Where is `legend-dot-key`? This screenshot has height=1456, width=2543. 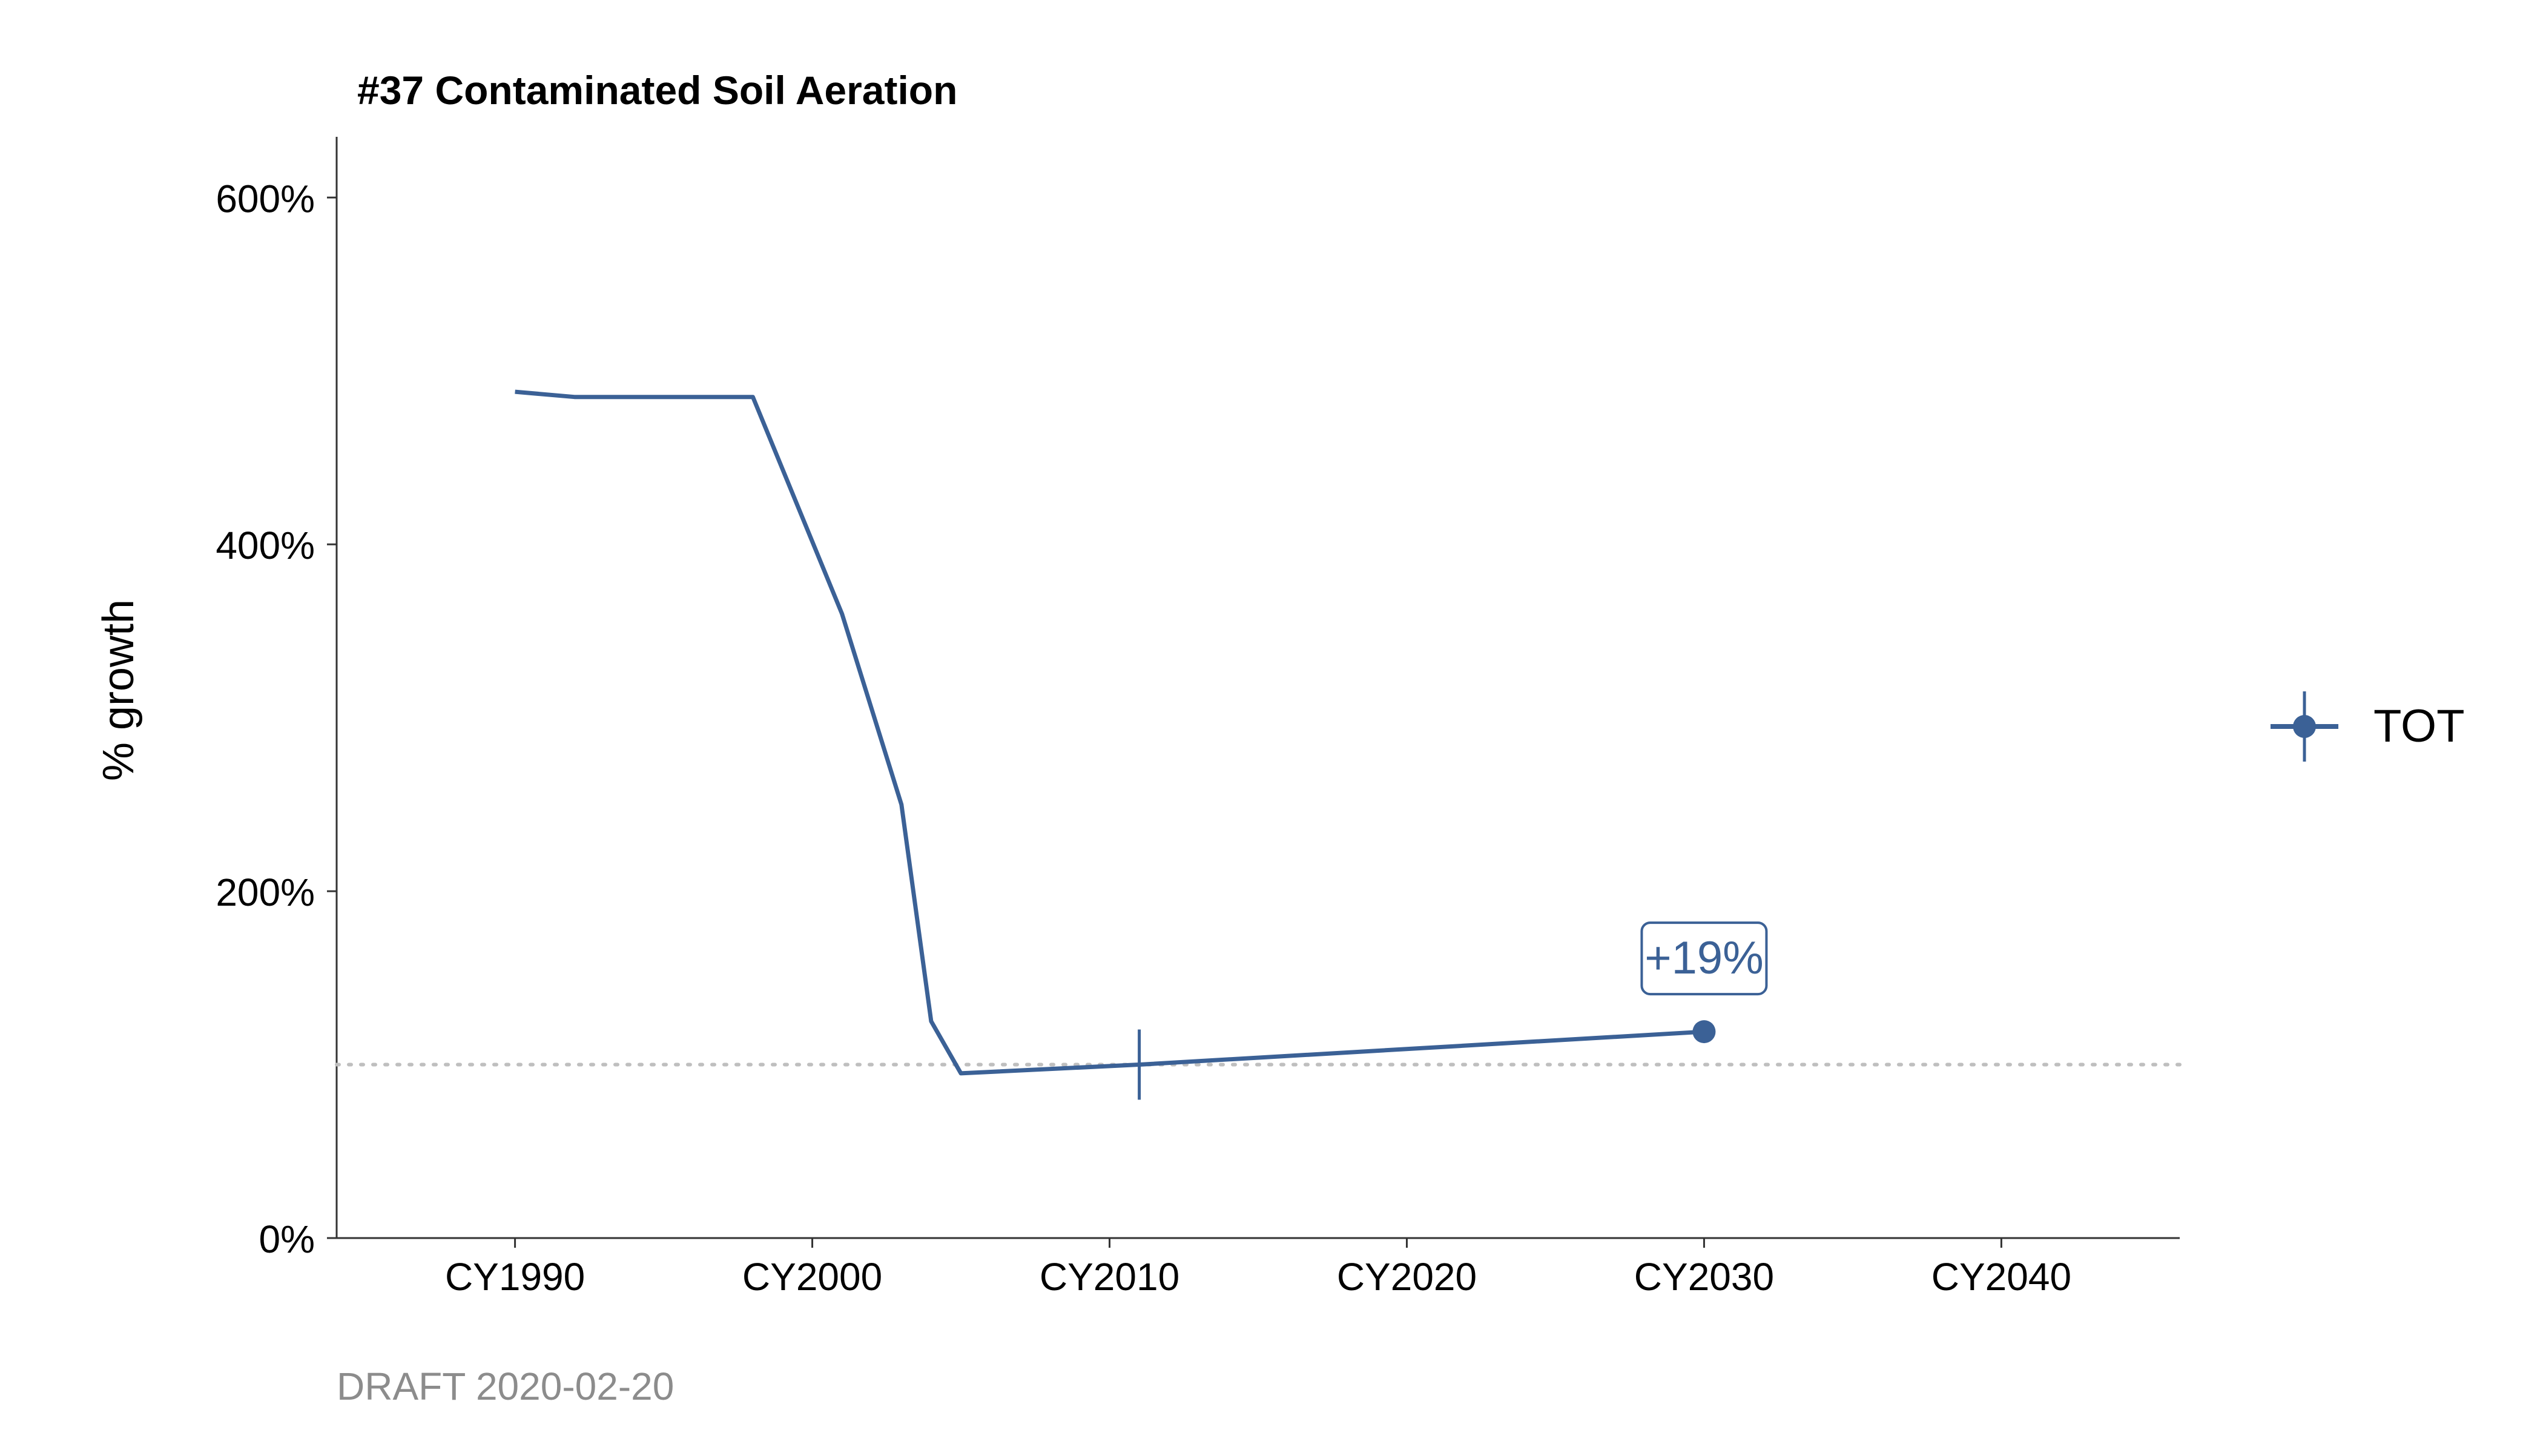
legend-dot-key is located at coordinates (2305, 726).